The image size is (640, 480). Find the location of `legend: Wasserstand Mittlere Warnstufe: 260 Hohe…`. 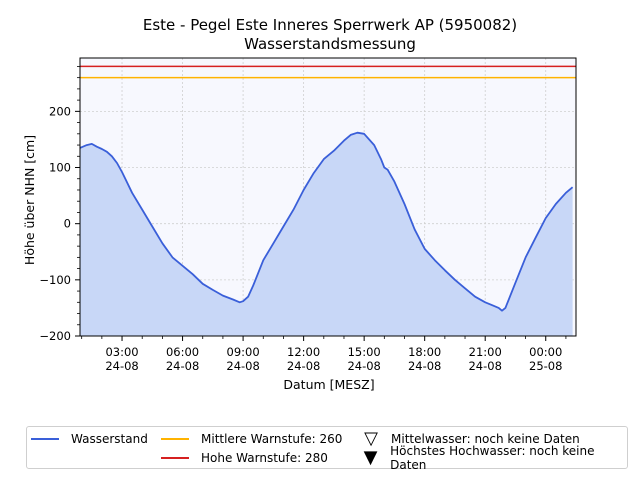

legend: Wasserstand Mittlere Warnstufe: 260 Hohe… is located at coordinates (327, 449).